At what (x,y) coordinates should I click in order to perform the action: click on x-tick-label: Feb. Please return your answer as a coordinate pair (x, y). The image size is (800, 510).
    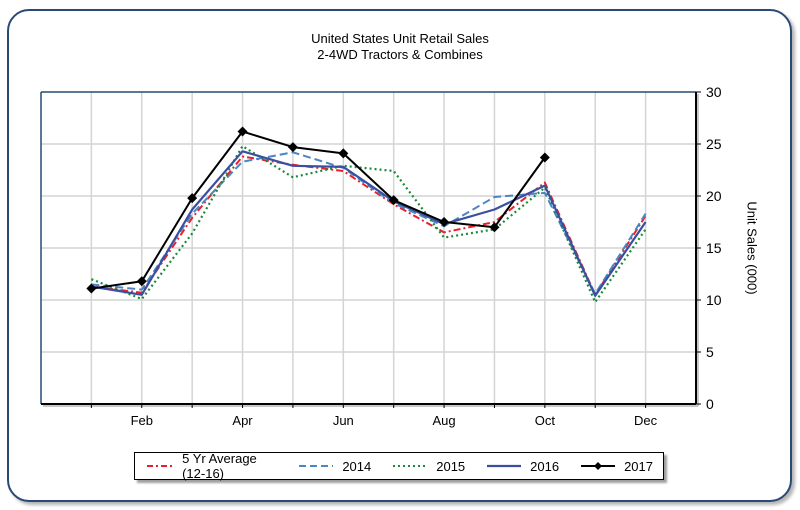
    Looking at the image, I should click on (142, 420).